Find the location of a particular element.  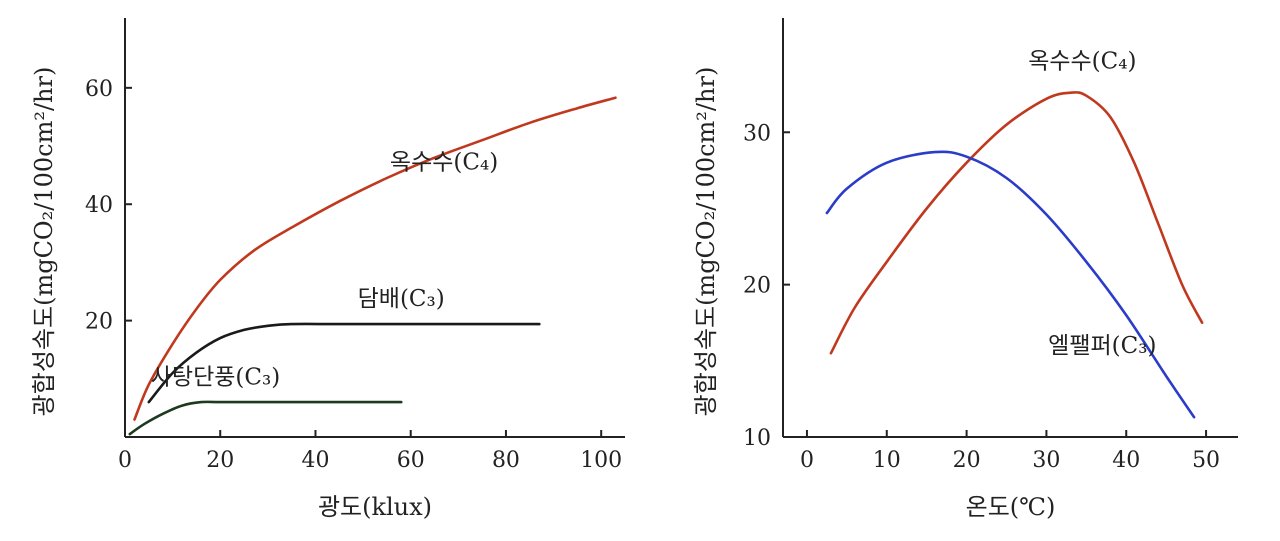

x-tick-label: 30 is located at coordinates (1046, 460).